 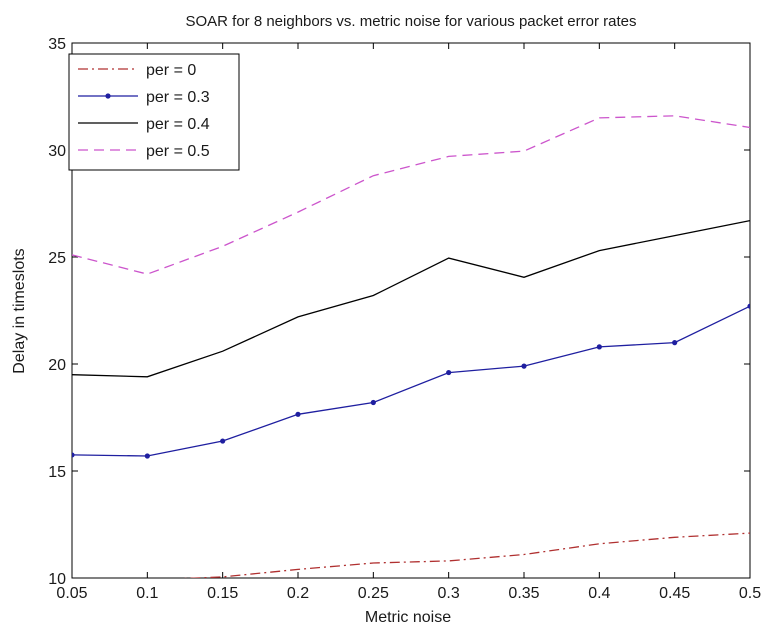 I want to click on legend-label: per = 0.5, so click(x=178, y=151).